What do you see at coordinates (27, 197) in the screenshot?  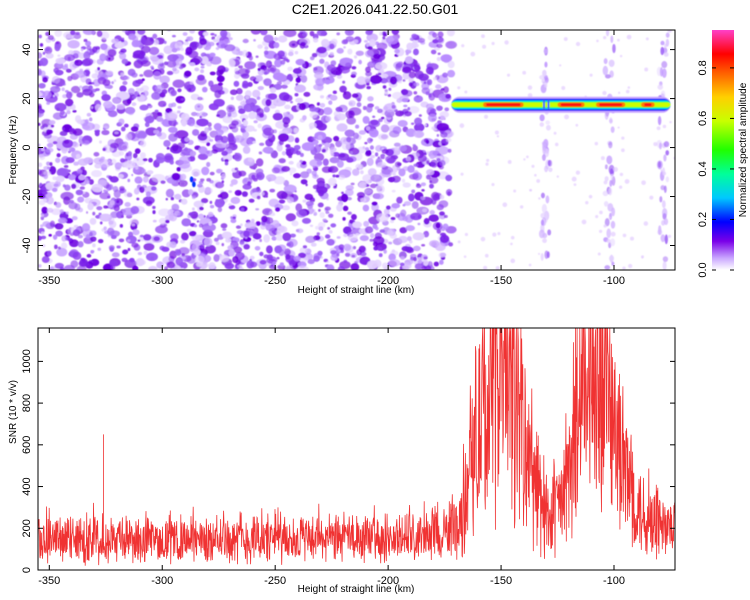 I see `y-tick-label: -20` at bounding box center [27, 197].